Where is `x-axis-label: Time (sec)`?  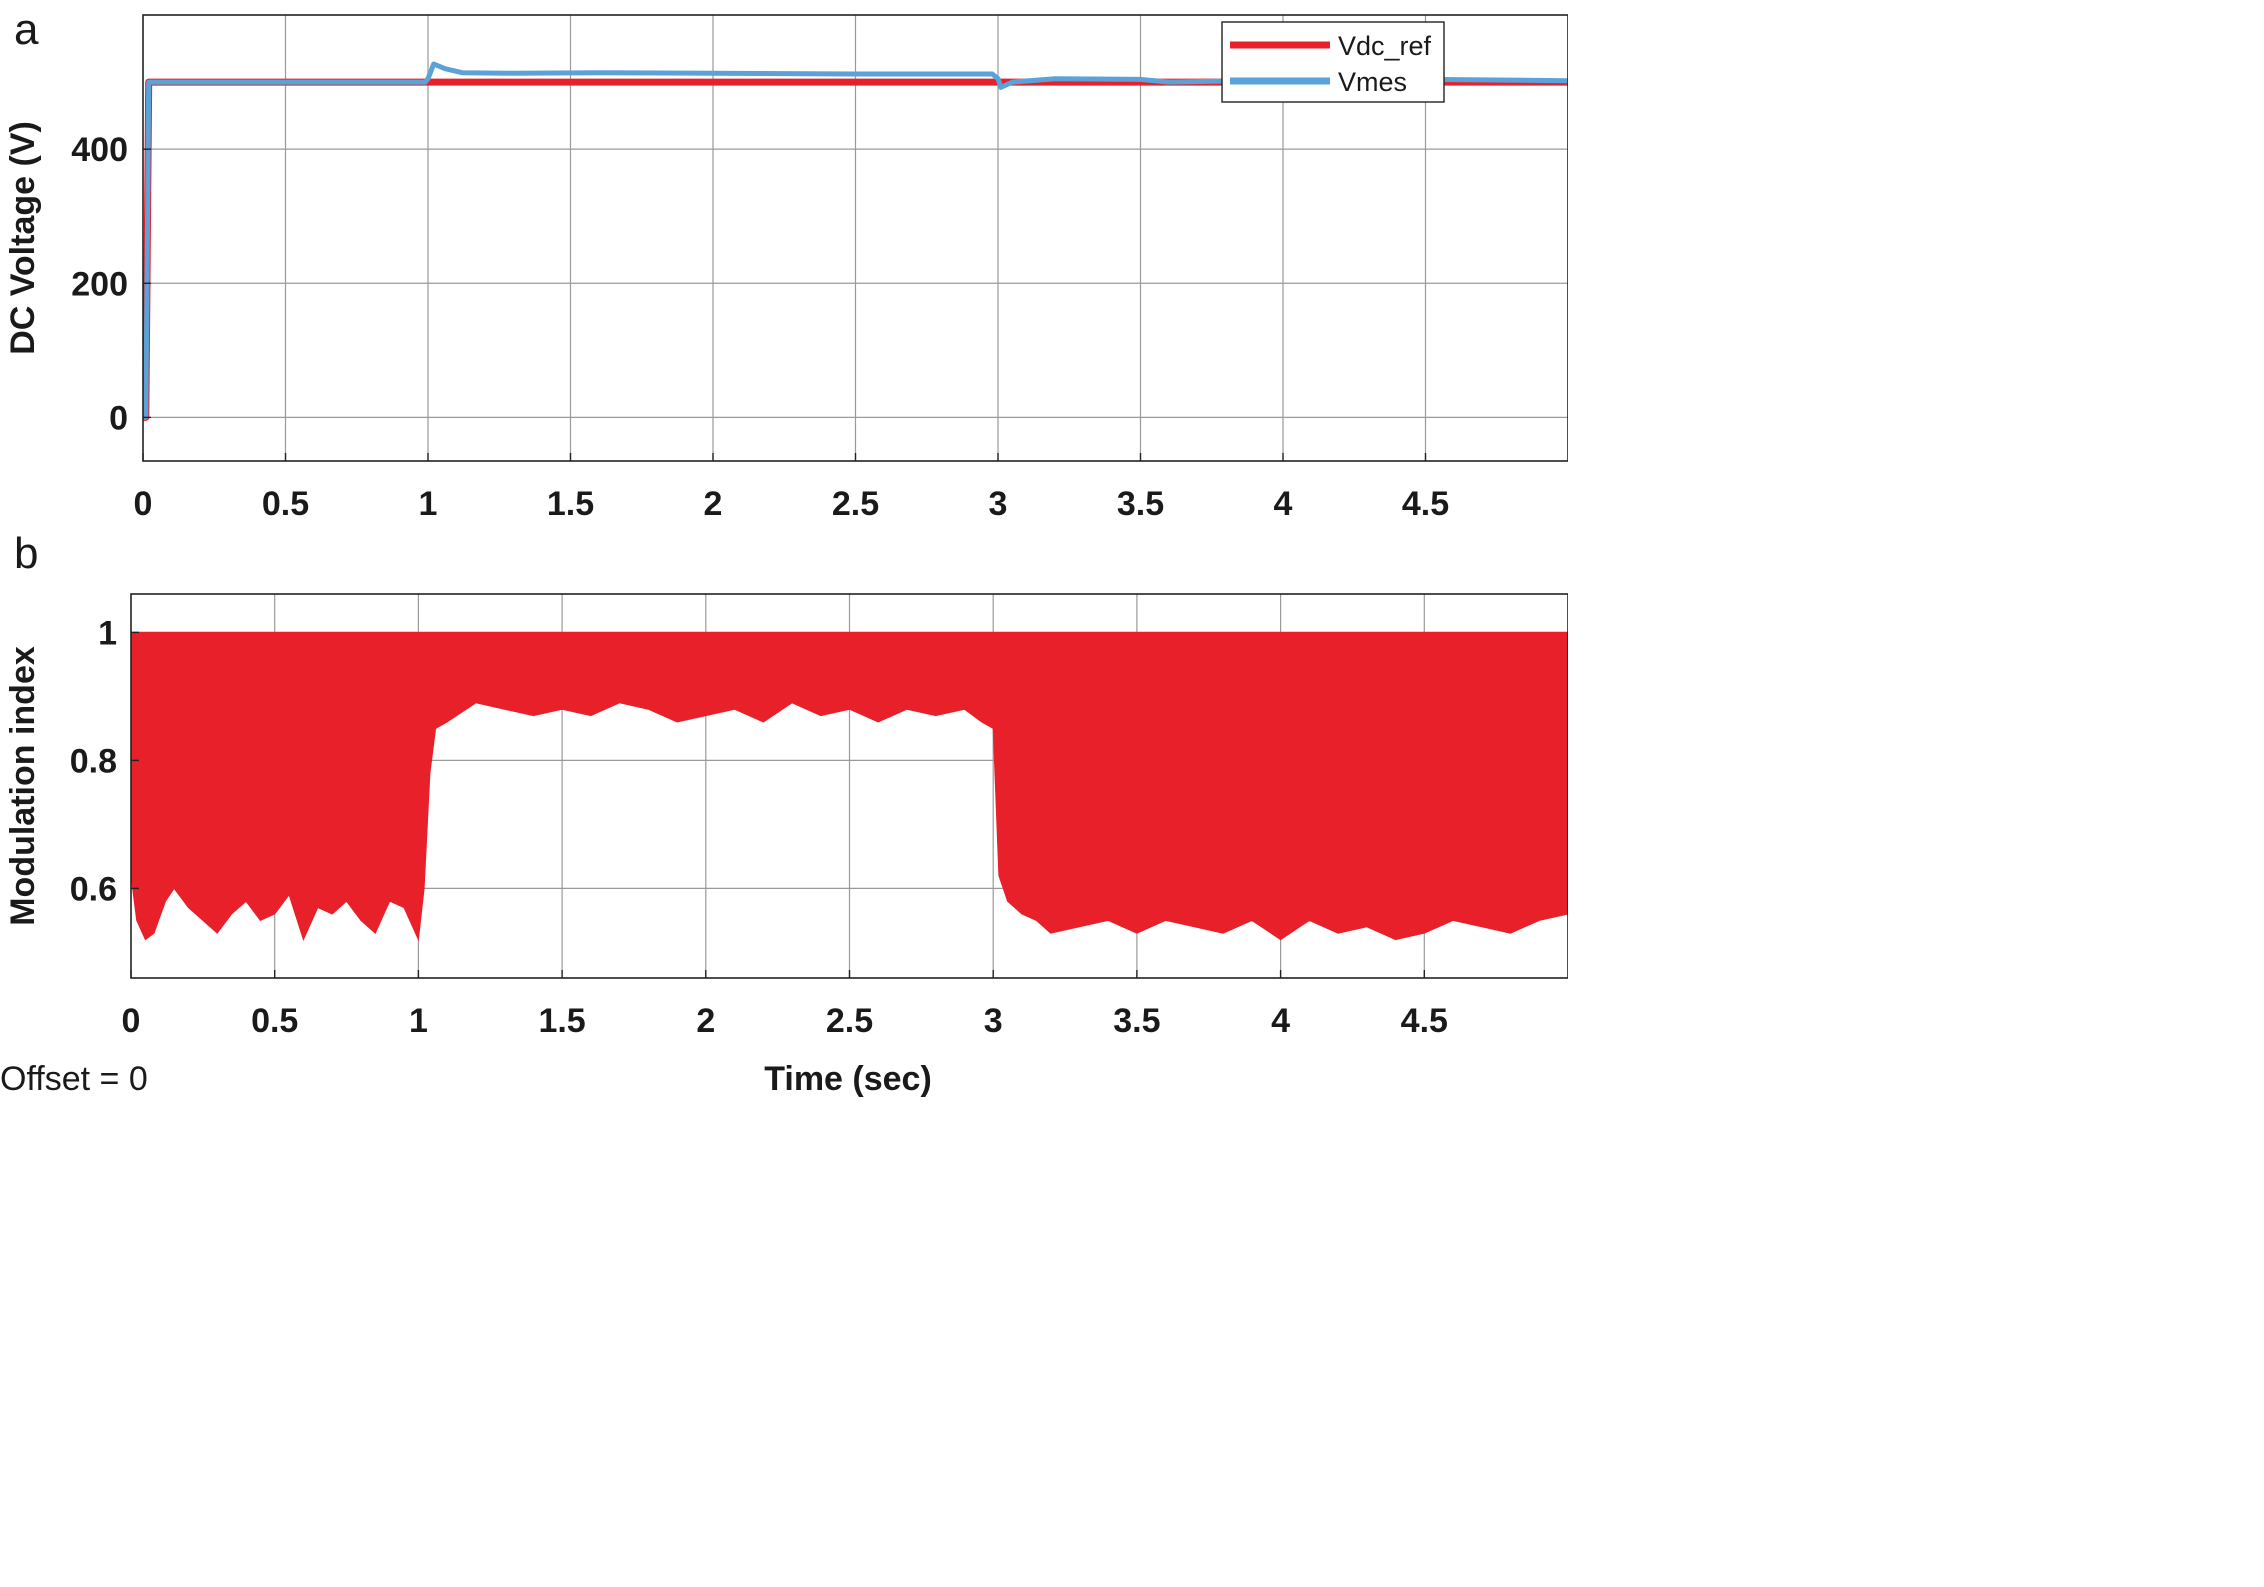 x-axis-label: Time (sec) is located at coordinates (848, 1079).